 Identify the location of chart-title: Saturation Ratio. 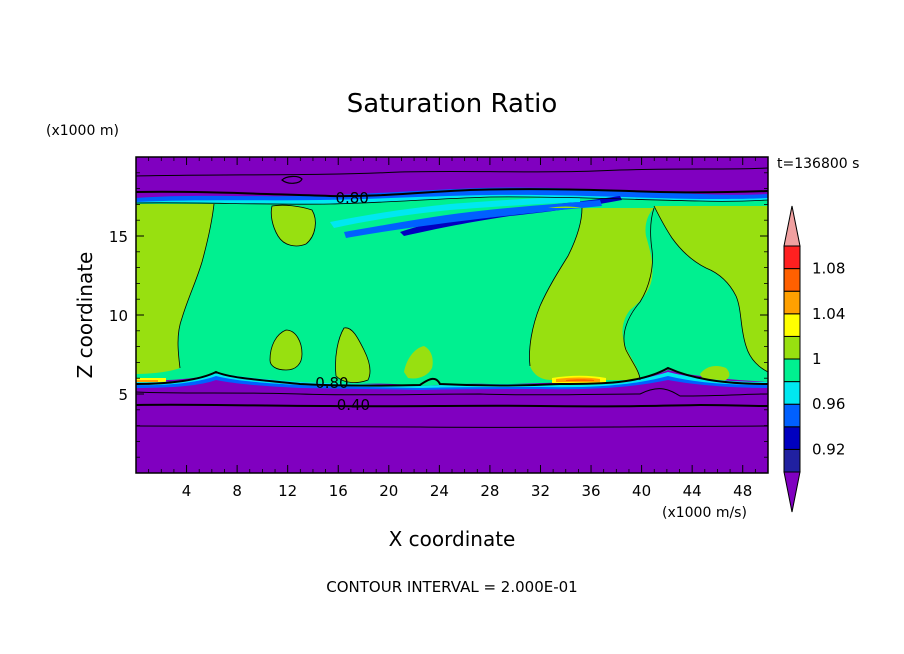
(452, 104).